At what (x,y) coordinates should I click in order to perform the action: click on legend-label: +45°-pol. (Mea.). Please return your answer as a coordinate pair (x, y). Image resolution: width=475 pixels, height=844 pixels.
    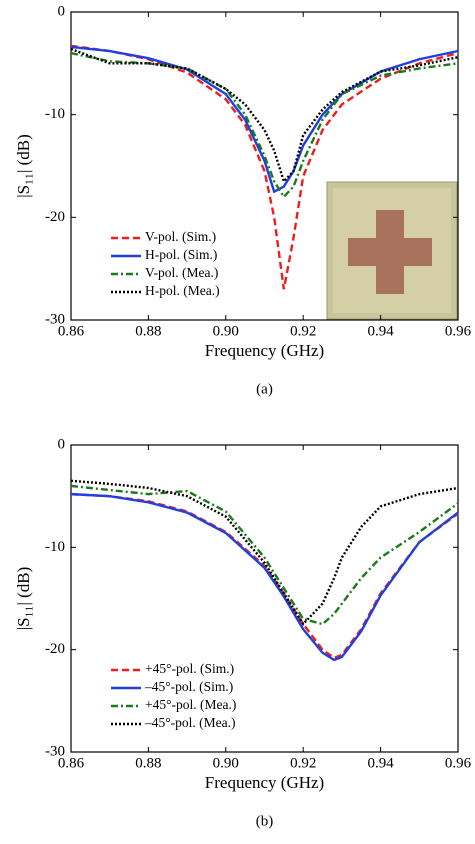
    Looking at the image, I should click on (190, 704).